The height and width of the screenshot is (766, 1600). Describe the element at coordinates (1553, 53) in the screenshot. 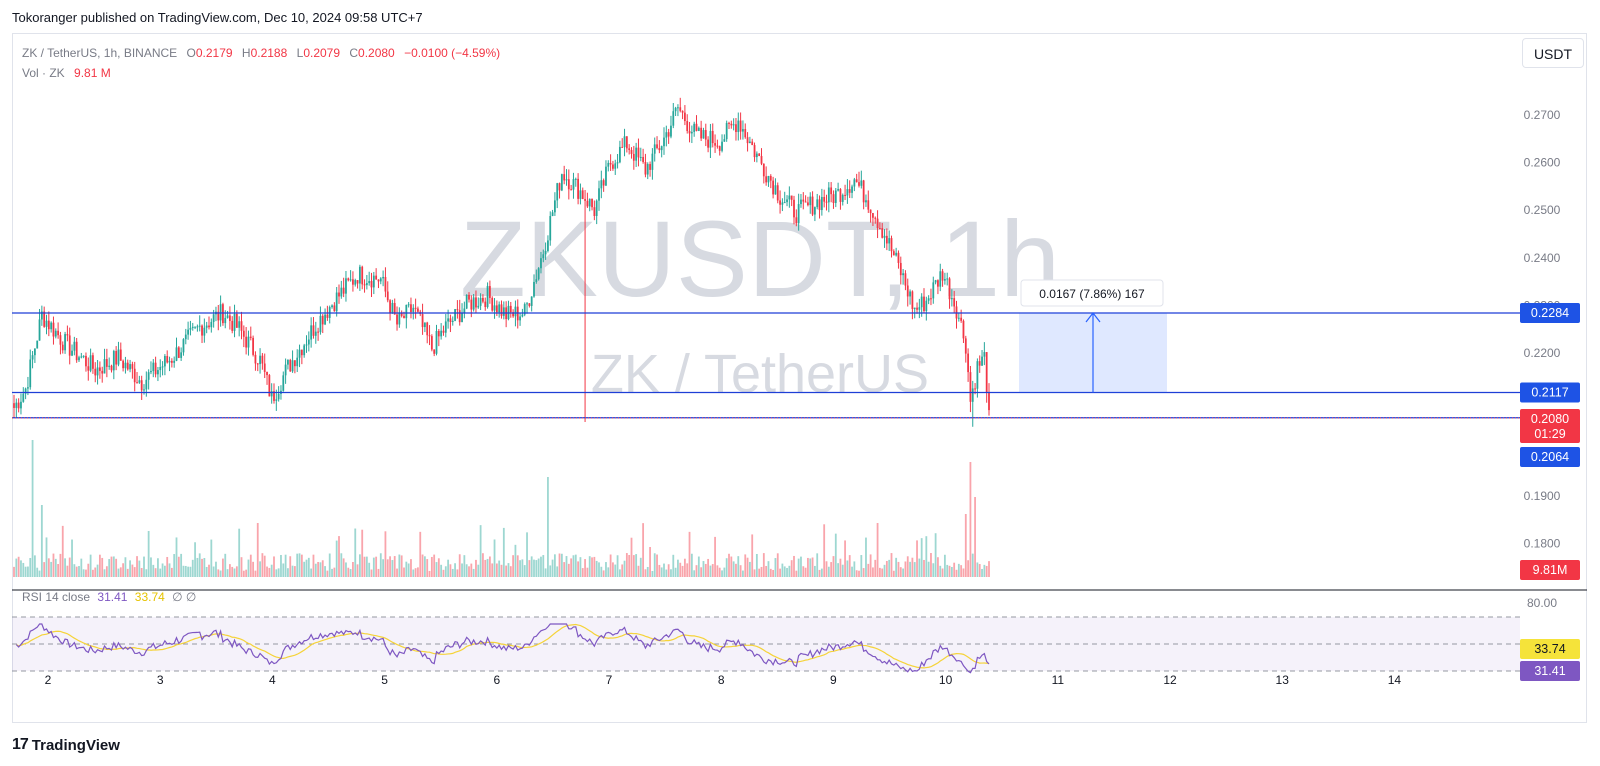

I see `currency-button: USDT` at that location.